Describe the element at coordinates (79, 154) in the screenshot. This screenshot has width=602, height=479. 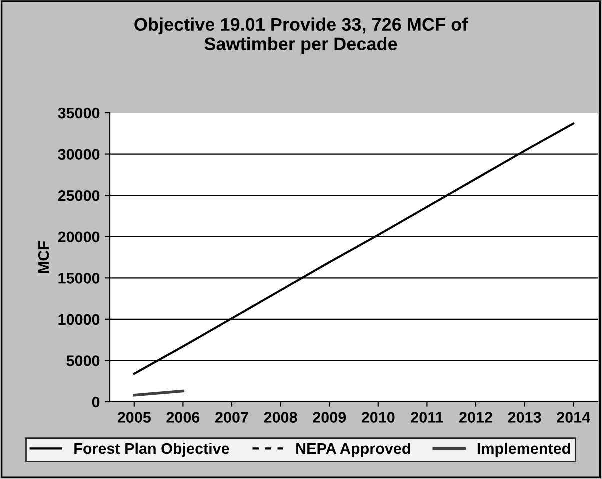
I see `y-tick-label: 30000` at that location.